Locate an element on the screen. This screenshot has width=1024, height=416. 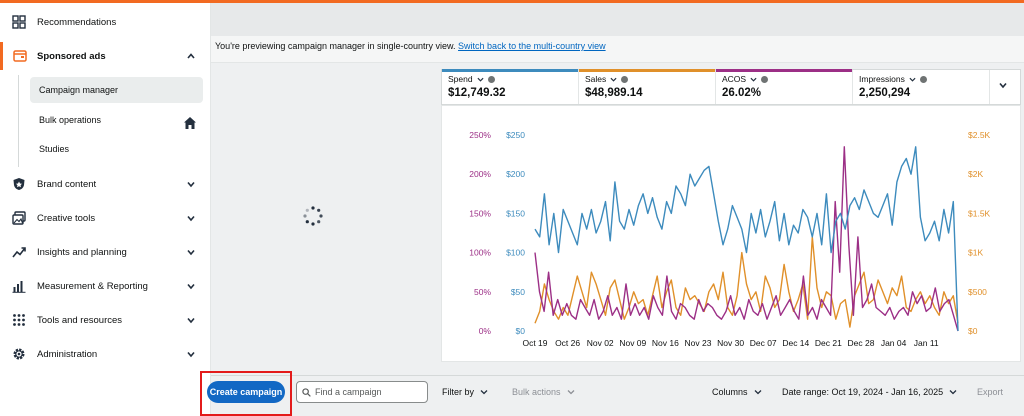
columns-label: Columns is located at coordinates (730, 392).